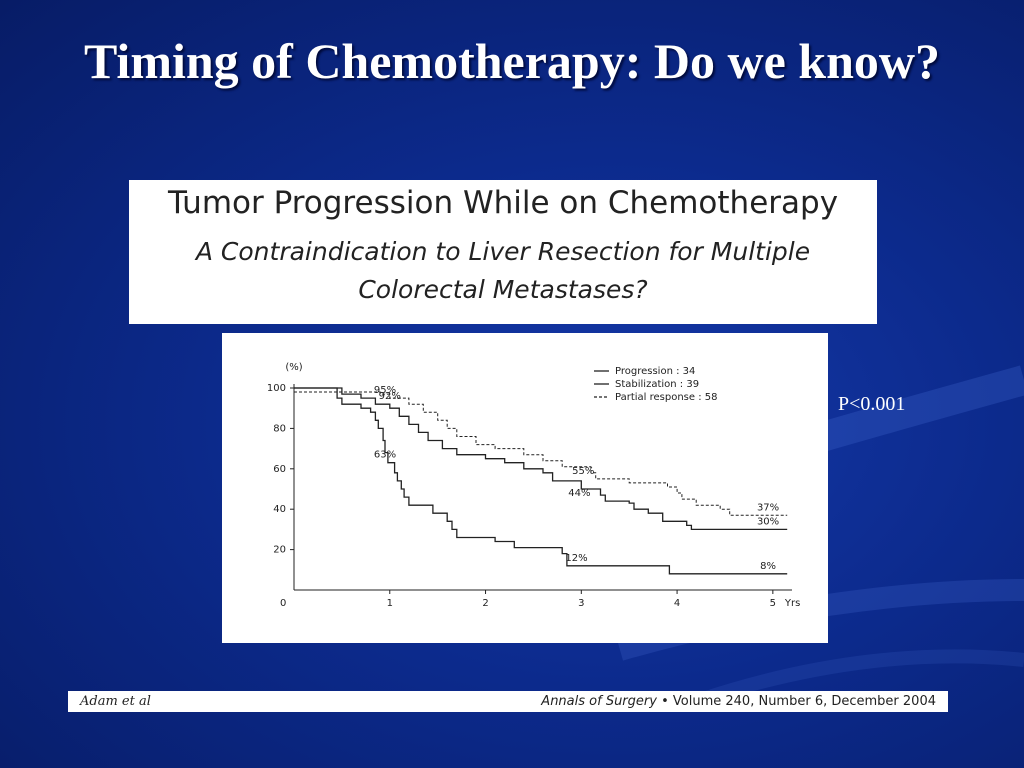 This screenshot has width=1024, height=768. What do you see at coordinates (581, 603) in the screenshot?
I see `x-tick-label-3: 3` at bounding box center [581, 603].